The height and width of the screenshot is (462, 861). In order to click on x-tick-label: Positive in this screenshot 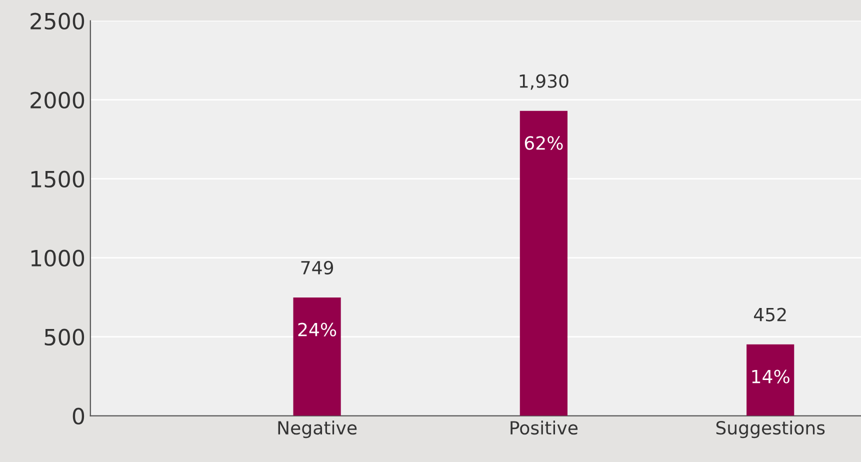, I will do `click(544, 427)`.